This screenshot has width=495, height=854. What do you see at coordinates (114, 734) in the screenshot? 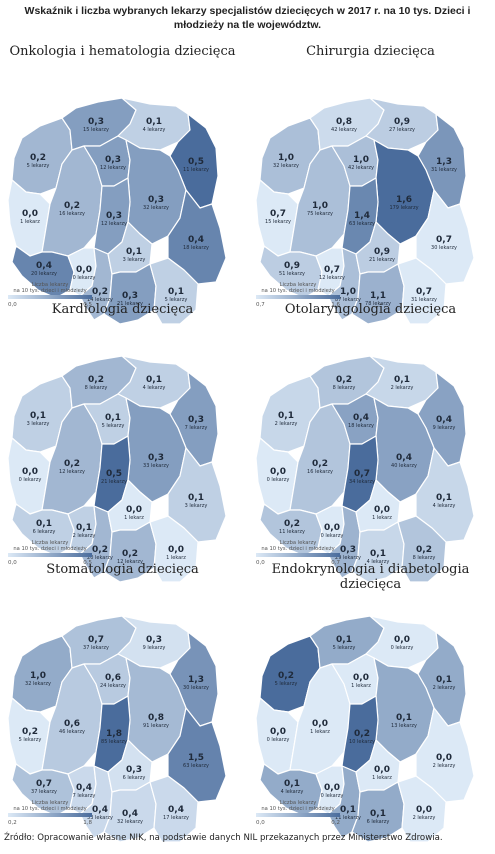
I see `region-value-label: 1,8` at bounding box center [114, 734].